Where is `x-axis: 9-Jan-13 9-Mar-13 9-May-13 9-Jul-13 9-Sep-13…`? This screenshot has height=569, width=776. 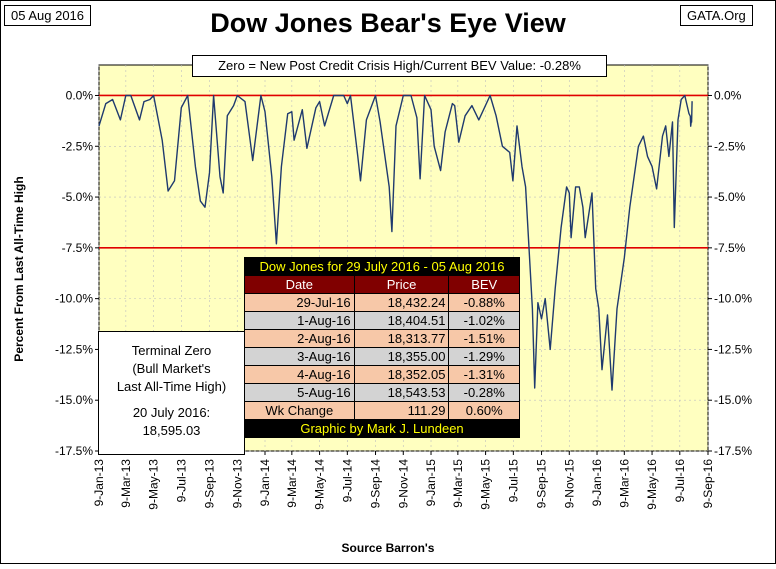 x-axis: 9-Jan-13 9-Mar-13 9-May-13 9-Jul-13 9-Sep-13… is located at coordinates (403, 480).